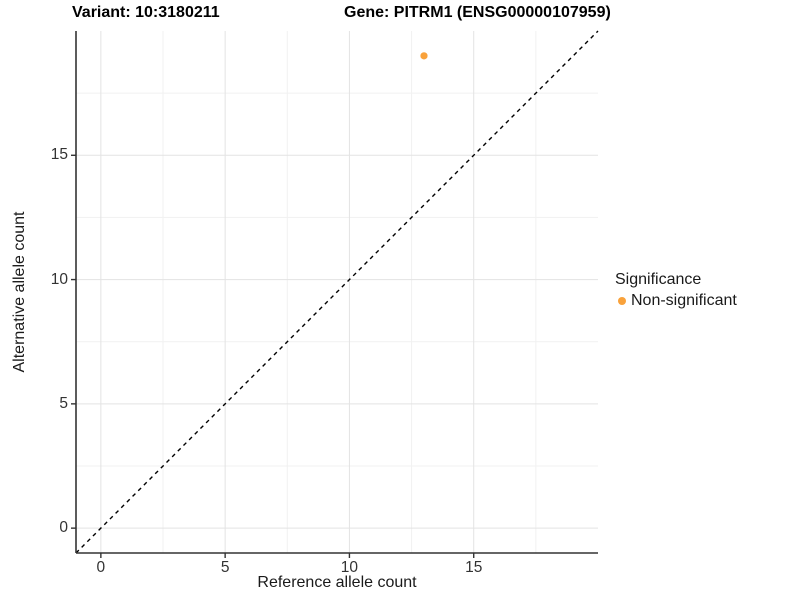 Image resolution: width=800 pixels, height=600 pixels. Describe the element at coordinates (19, 292) in the screenshot. I see `y-axis-label: Alternative allele count` at that location.